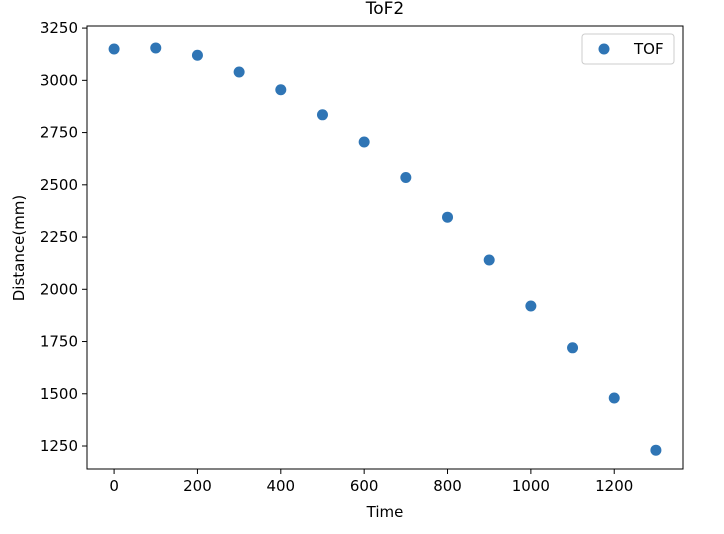 The width and height of the screenshot is (724, 534). Describe the element at coordinates (59, 133) in the screenshot. I see `y-tick-label: 2750` at that location.